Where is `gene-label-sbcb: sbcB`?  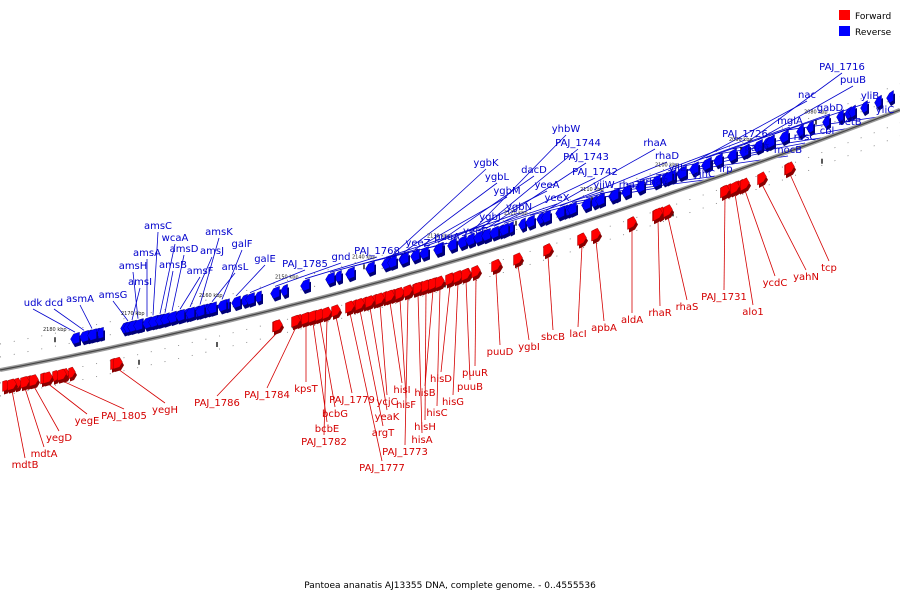 gene-label-sbcb: sbcB is located at coordinates (553, 337).